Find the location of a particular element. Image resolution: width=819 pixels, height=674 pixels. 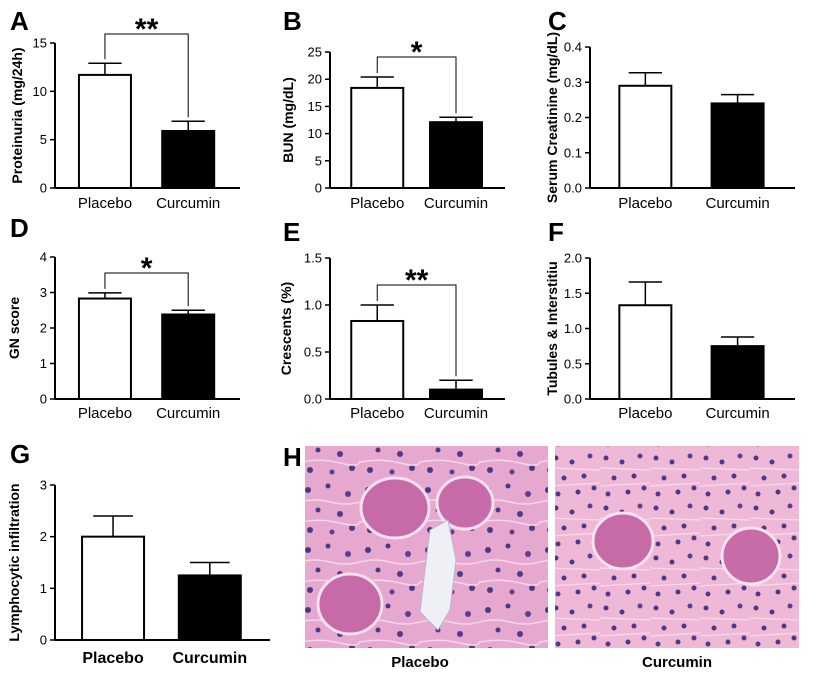

panel-letter-E: E is located at coordinates (291, 232).